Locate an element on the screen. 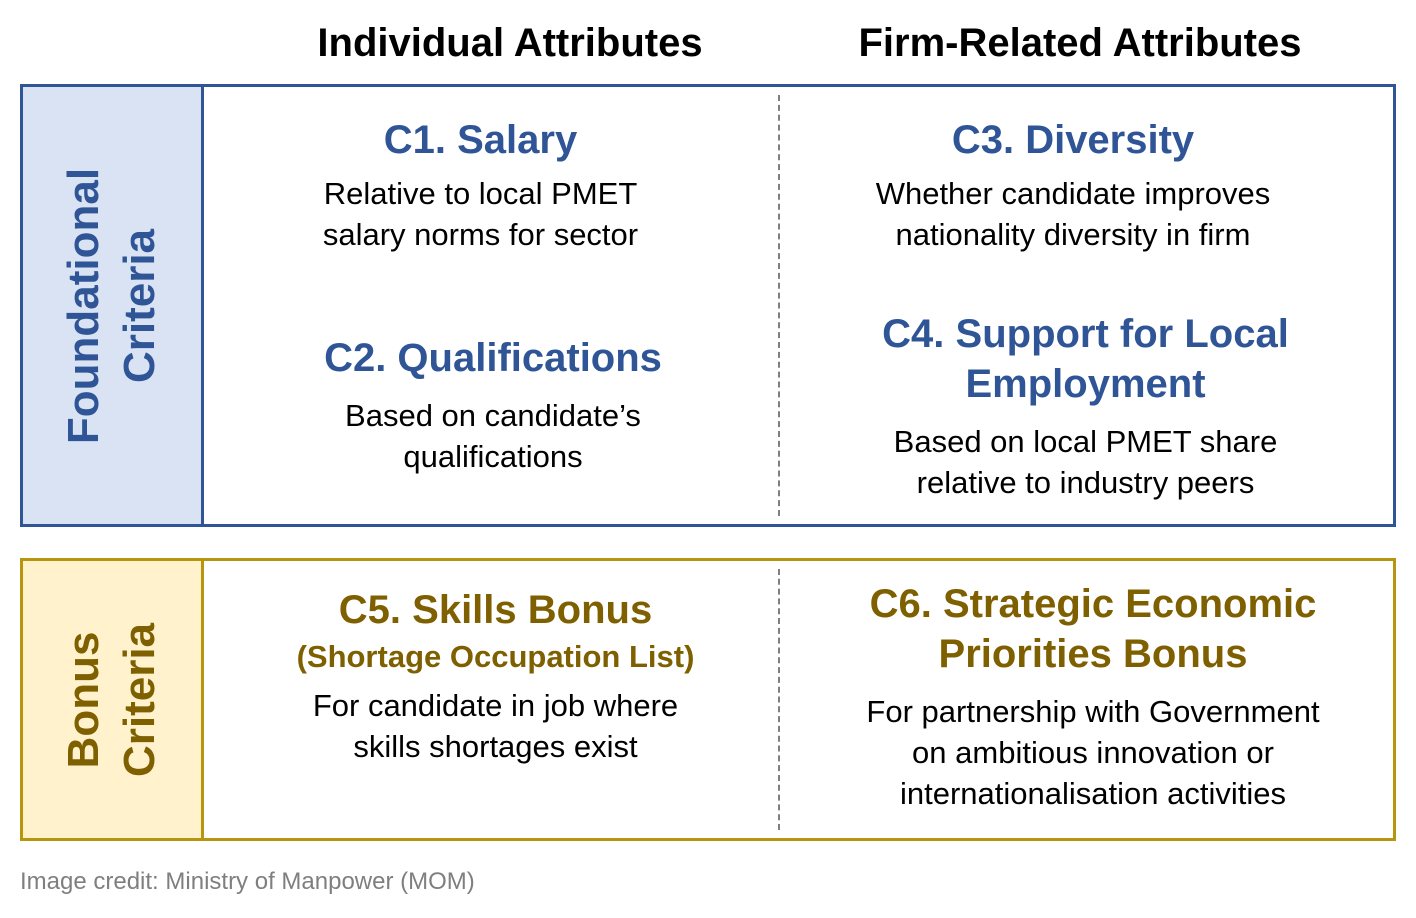 This screenshot has width=1416, height=918. c2-description: Based on candidate’s qualifications is located at coordinates (493, 436).